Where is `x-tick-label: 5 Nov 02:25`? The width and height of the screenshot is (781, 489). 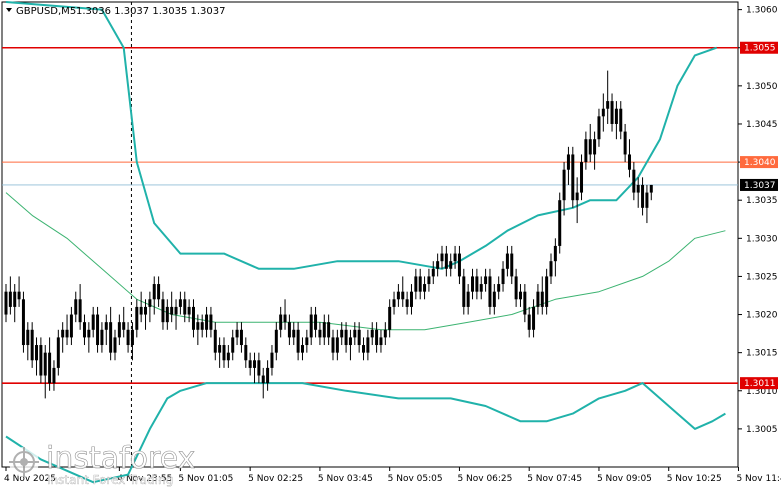 x-tick-label: 5 Nov 02:25 is located at coordinates (275, 479).